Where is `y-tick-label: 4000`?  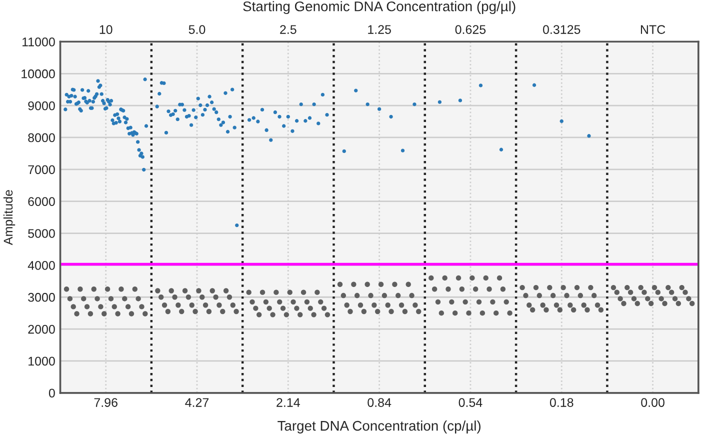
y-tick-label: 4000 is located at coordinates (41, 265).